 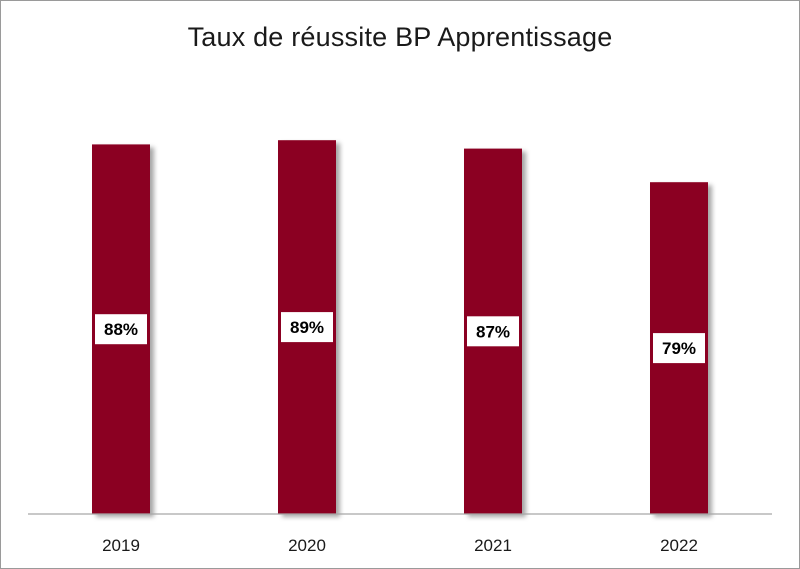 What do you see at coordinates (493, 545) in the screenshot?
I see `x-tick-2021: 2021` at bounding box center [493, 545].